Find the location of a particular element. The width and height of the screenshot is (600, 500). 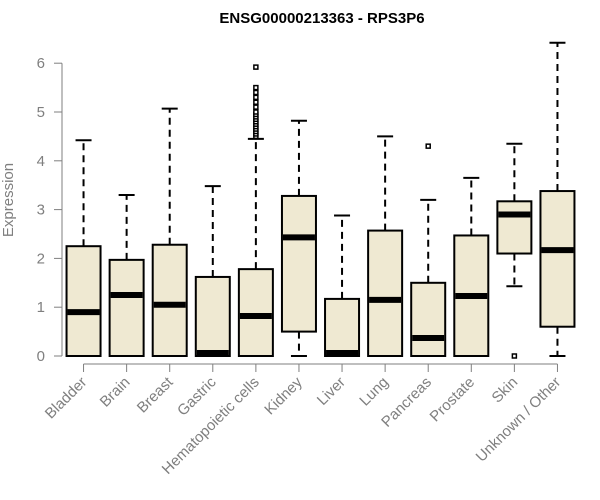

y-axis: 0 1 2 3 4 5 6 is located at coordinates (50, 210).